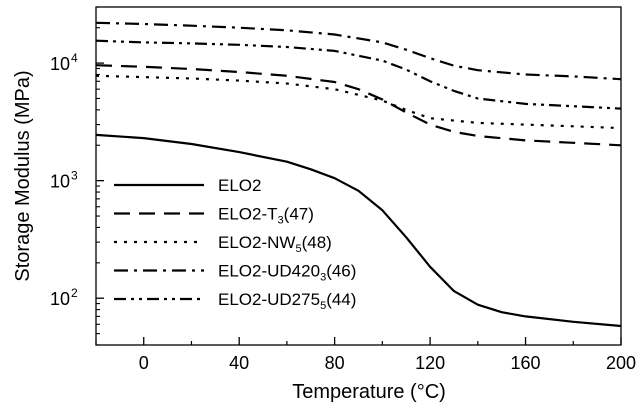 The height and width of the screenshot is (410, 641). What do you see at coordinates (74, 58) in the screenshot?
I see `y-tick-exponent: 4` at bounding box center [74, 58].